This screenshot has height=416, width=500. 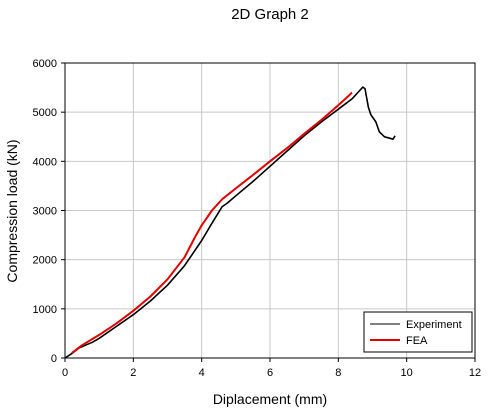 I want to click on y-tick-label: 6000, so click(x=45, y=64).